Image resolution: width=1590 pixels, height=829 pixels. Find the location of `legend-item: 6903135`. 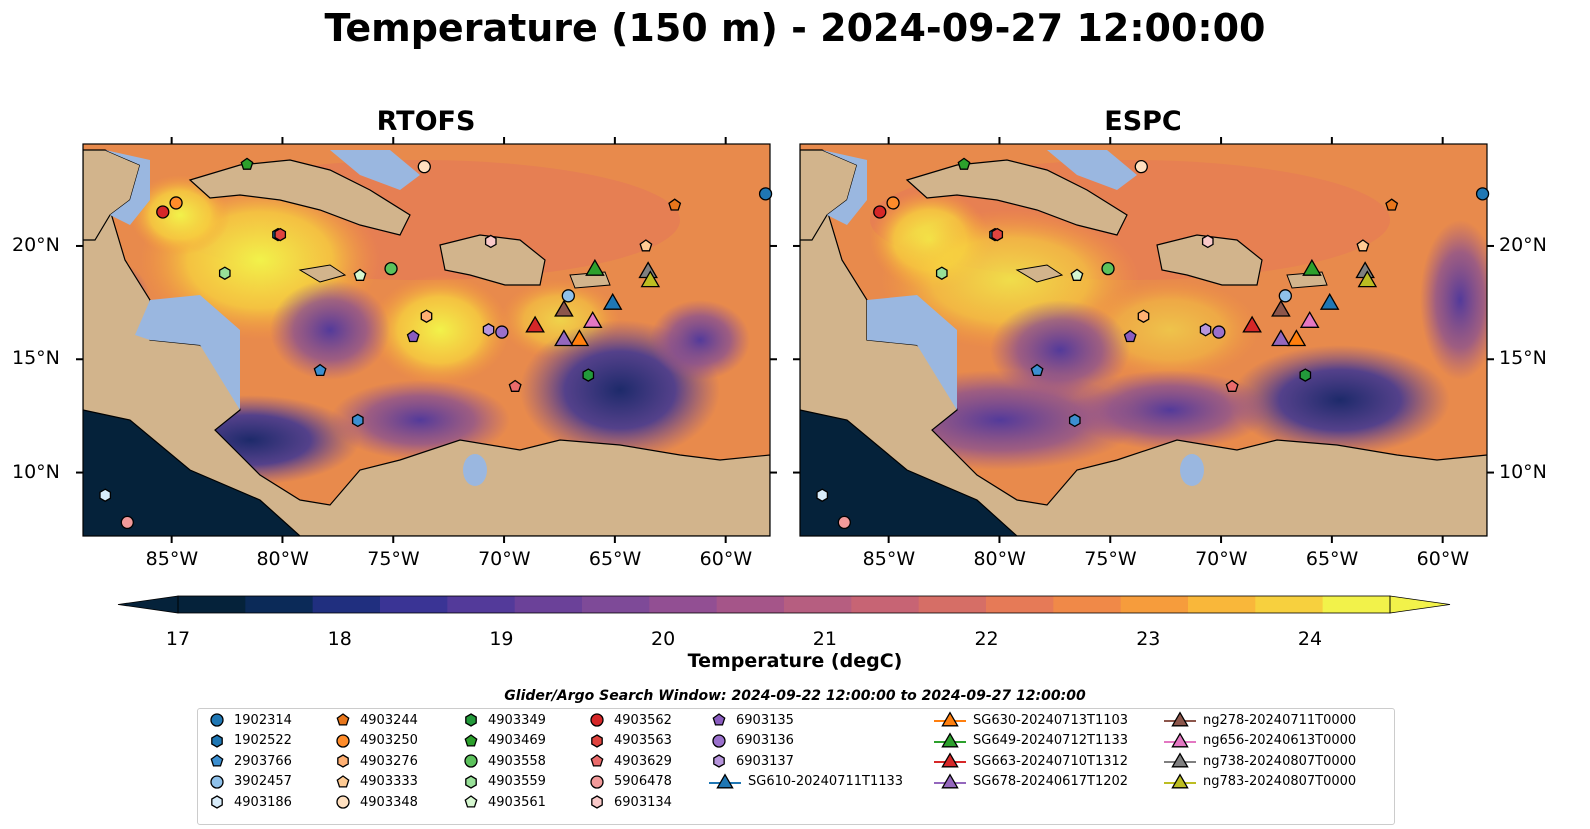

legend-item: 6903135 is located at coordinates (751, 720).